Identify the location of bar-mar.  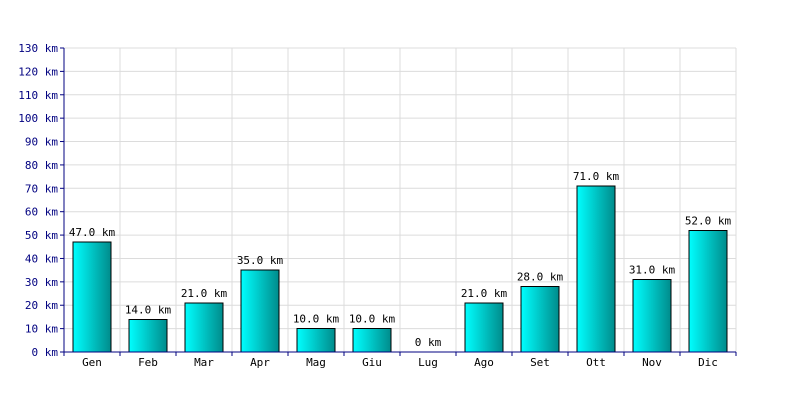
(204, 327).